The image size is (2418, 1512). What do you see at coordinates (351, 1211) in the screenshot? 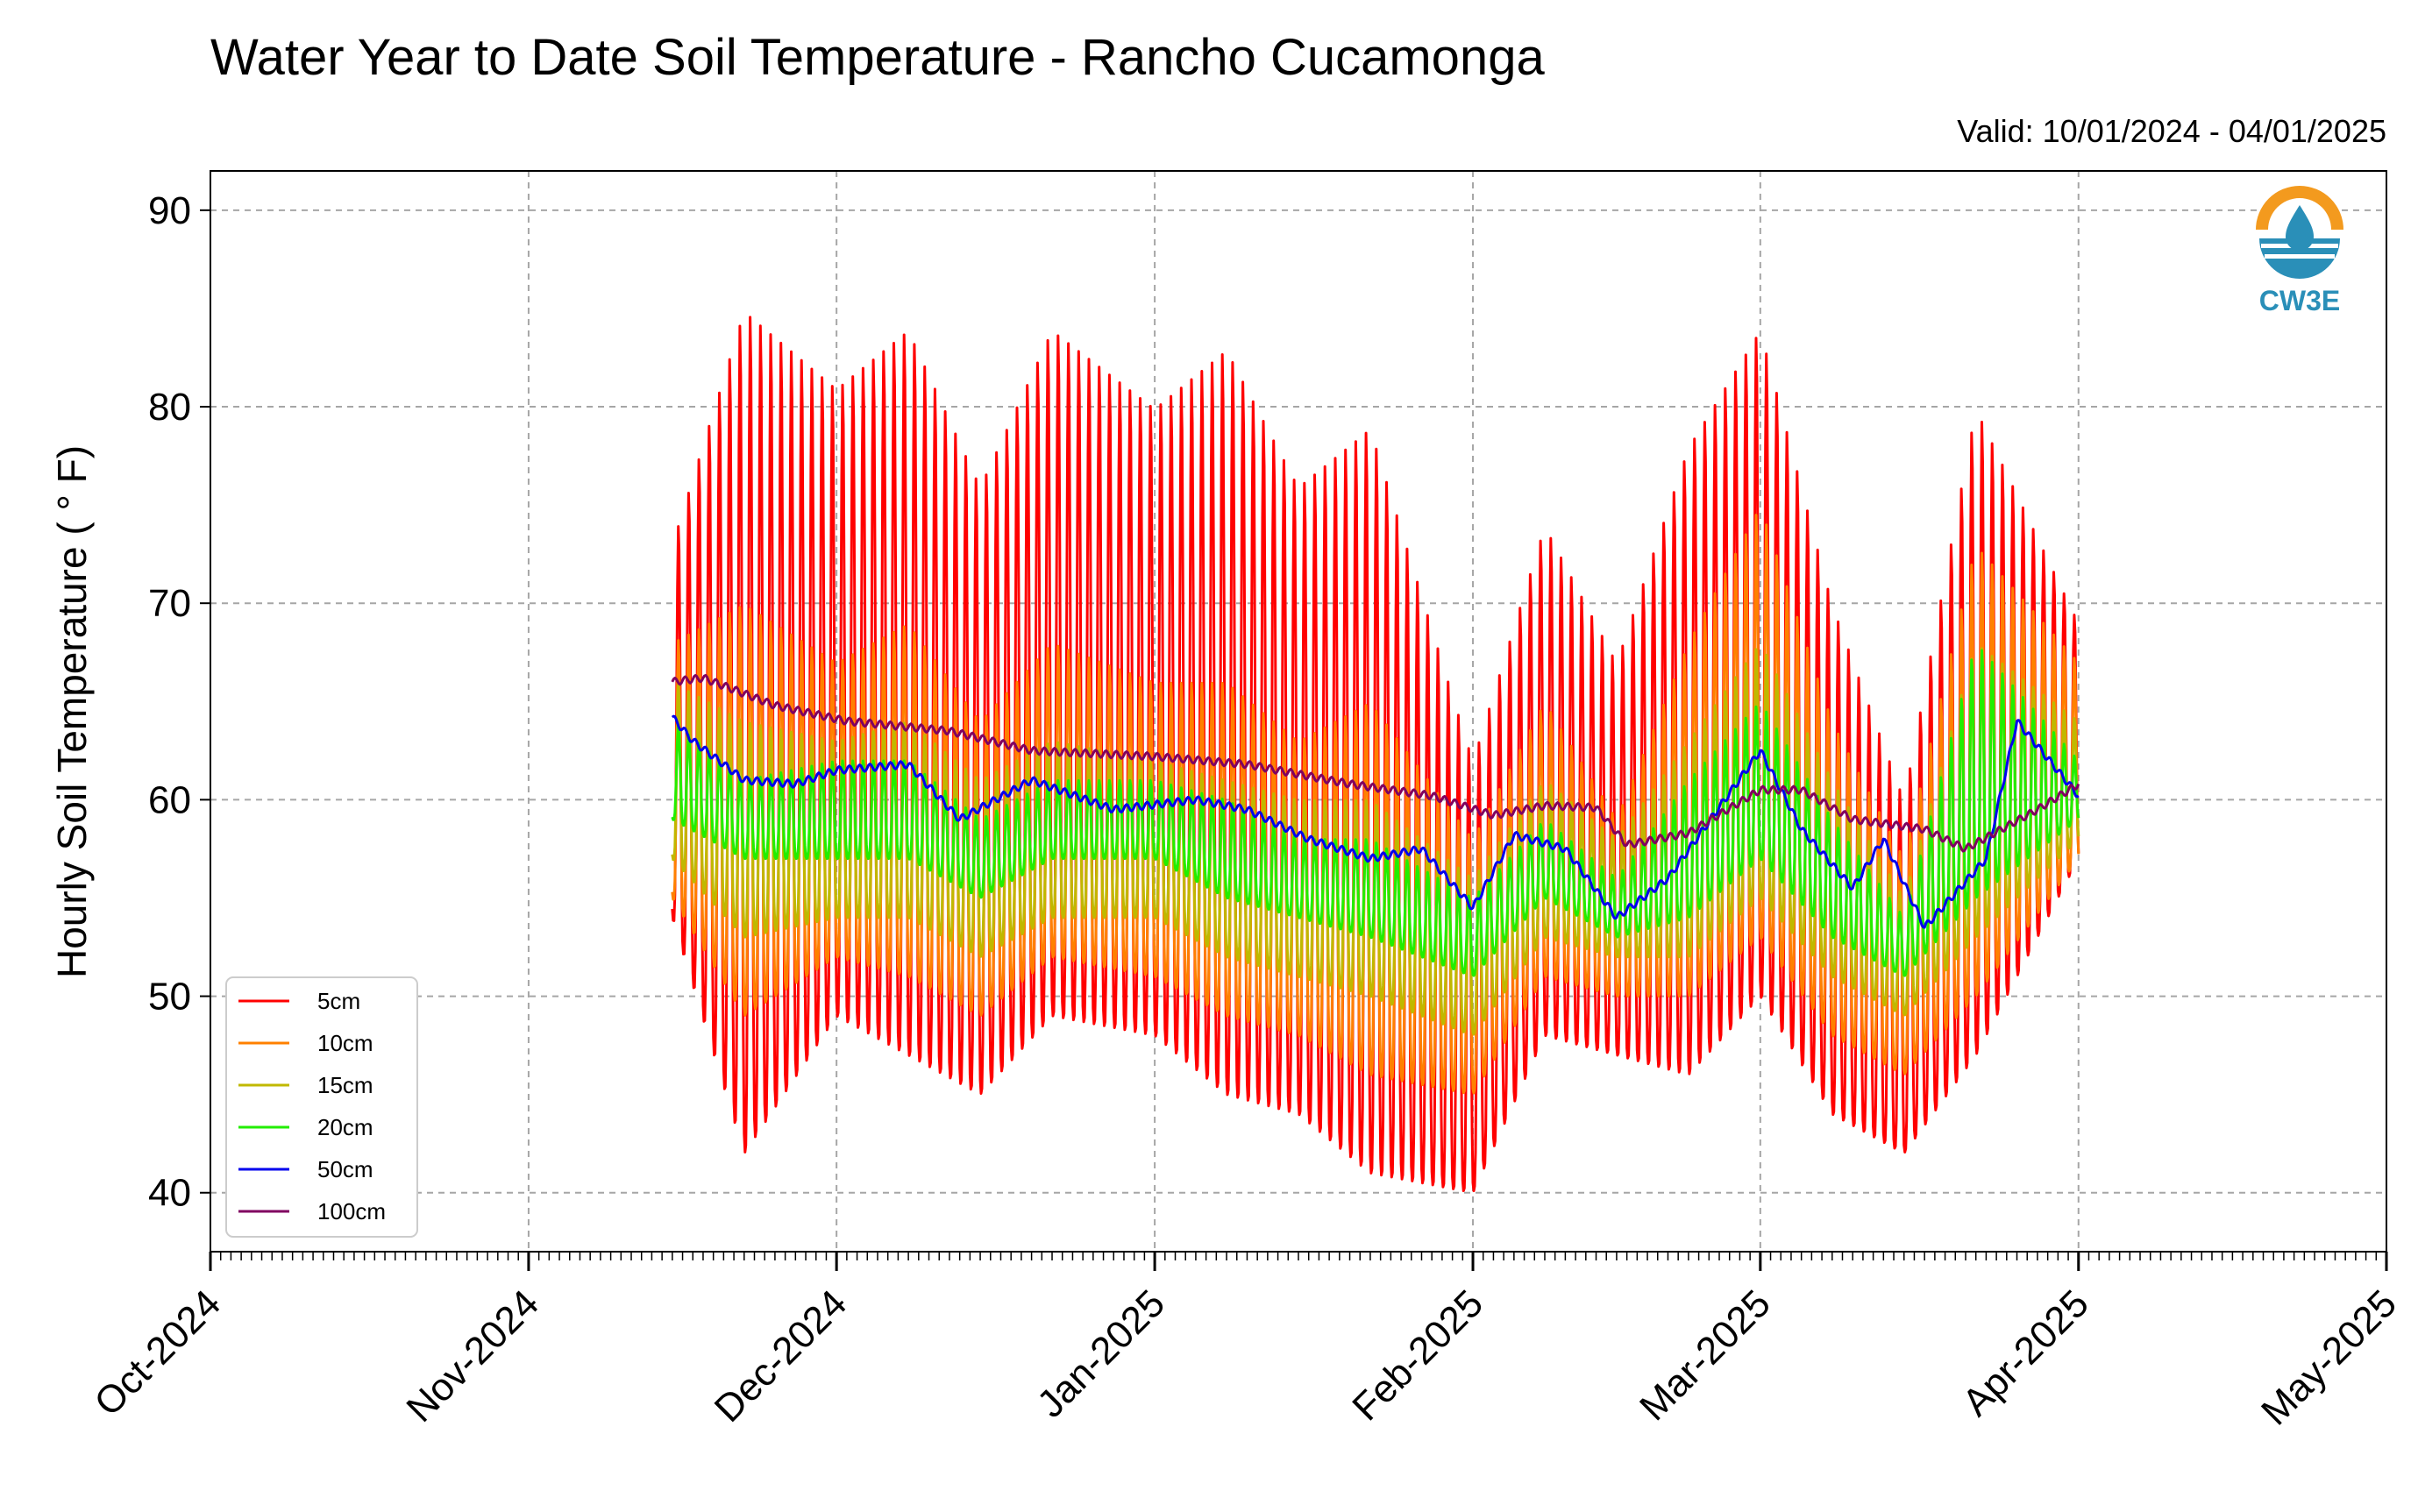
I see `legend-label-100cm: 100cm` at bounding box center [351, 1211].